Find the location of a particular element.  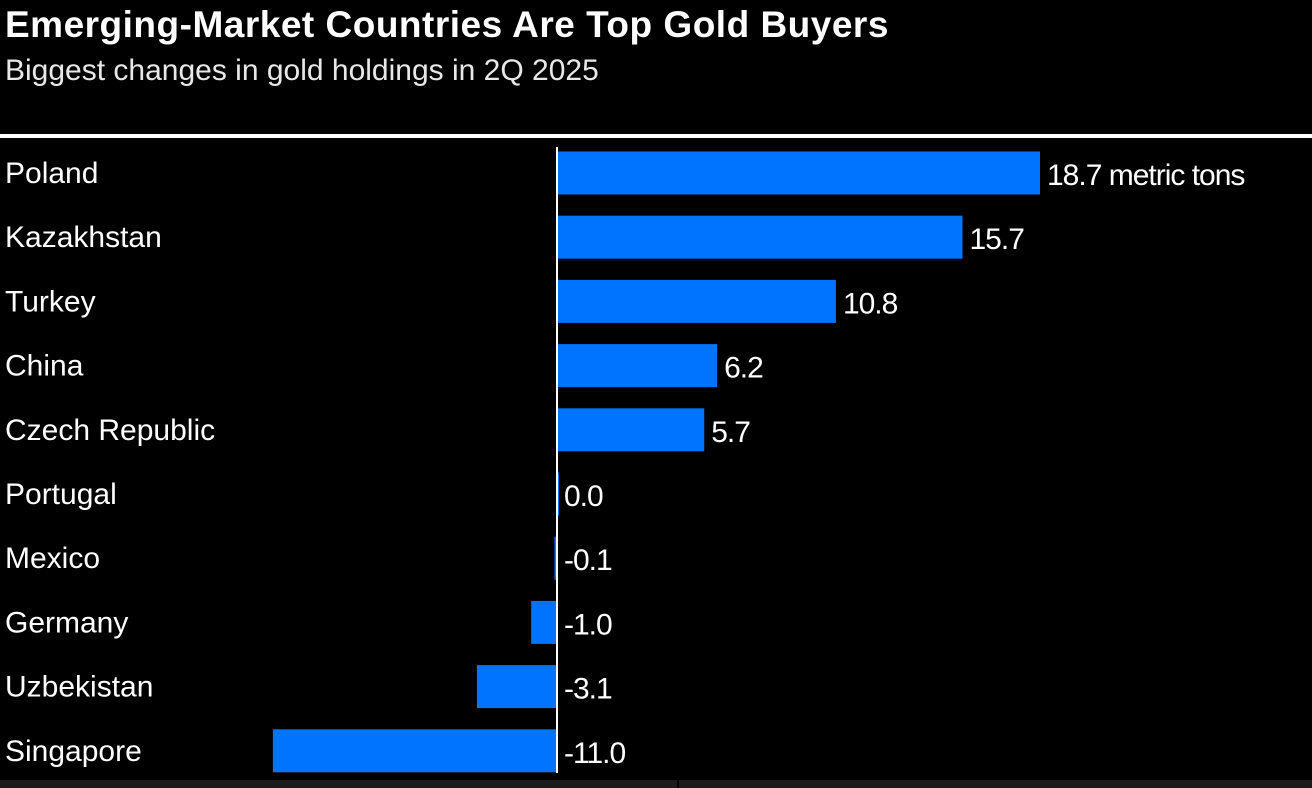

bar-turkey is located at coordinates (696, 301).